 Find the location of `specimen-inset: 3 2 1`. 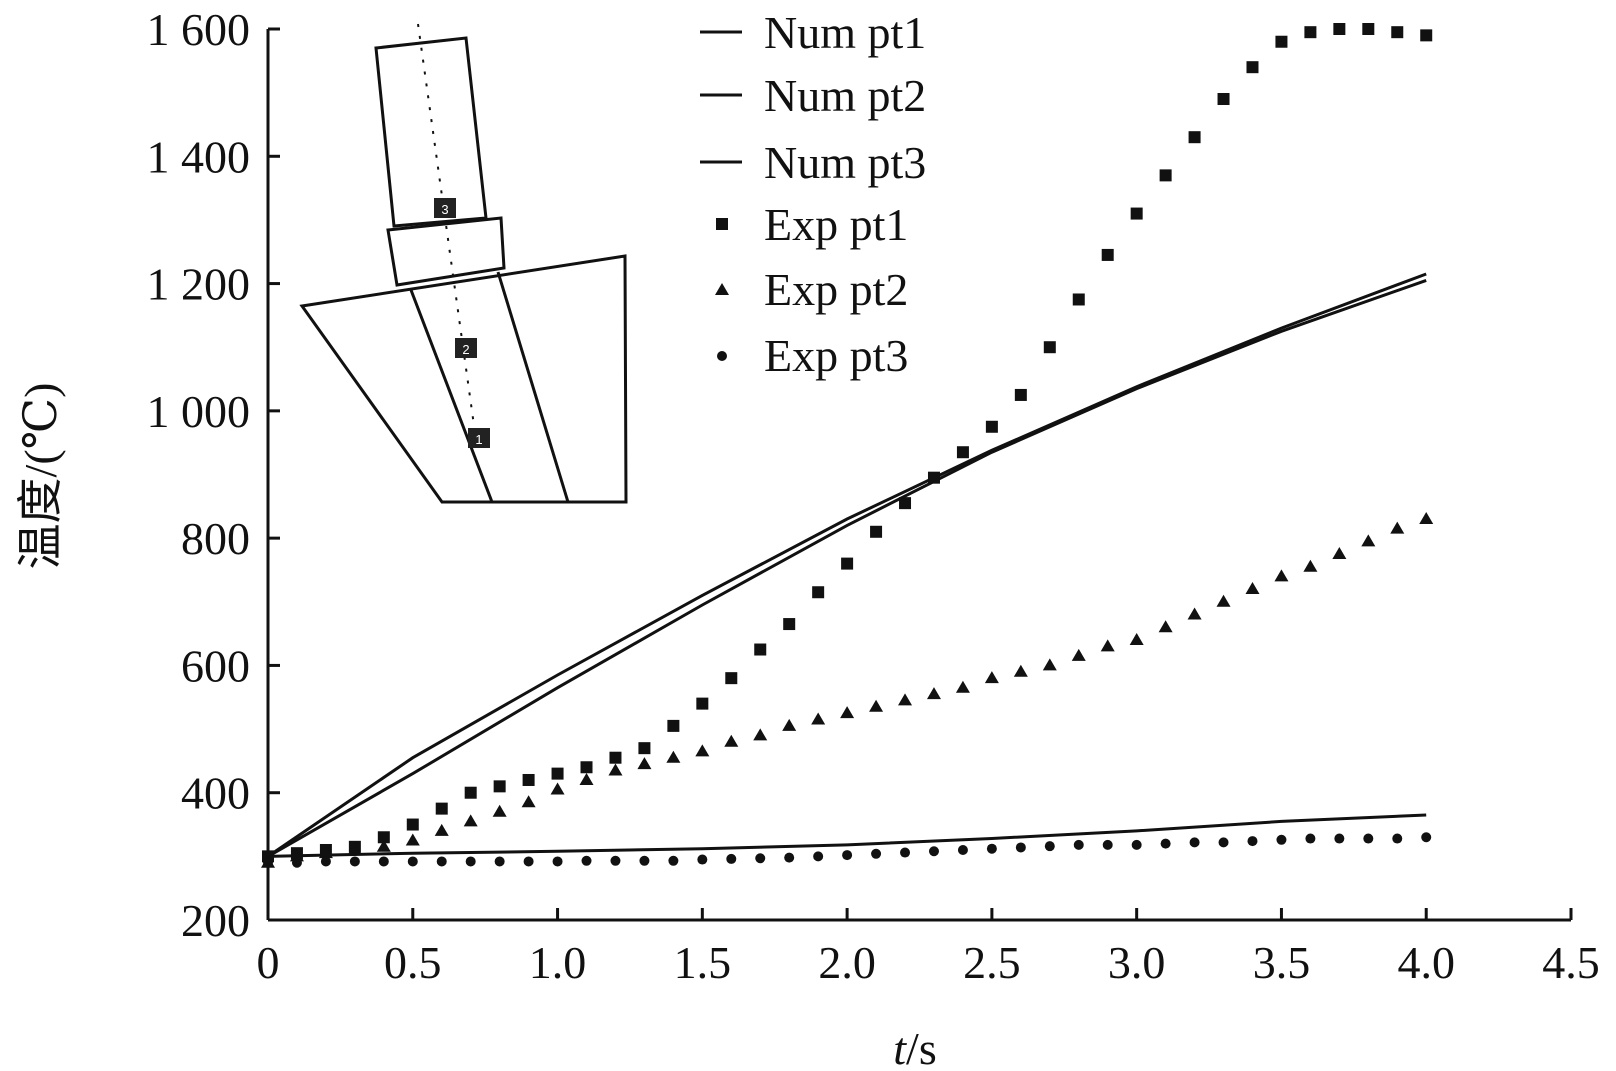

specimen-inset: 3 2 1 is located at coordinates (463, 263).